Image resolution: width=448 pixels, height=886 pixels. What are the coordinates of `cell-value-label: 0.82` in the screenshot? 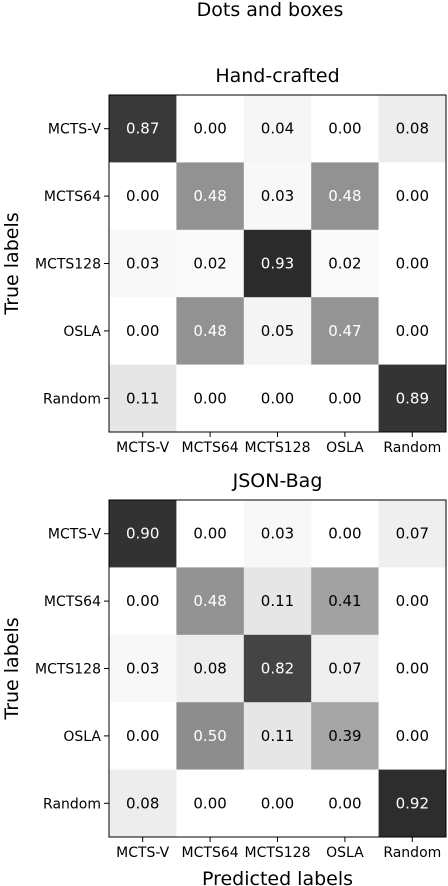 It's located at (277, 669).